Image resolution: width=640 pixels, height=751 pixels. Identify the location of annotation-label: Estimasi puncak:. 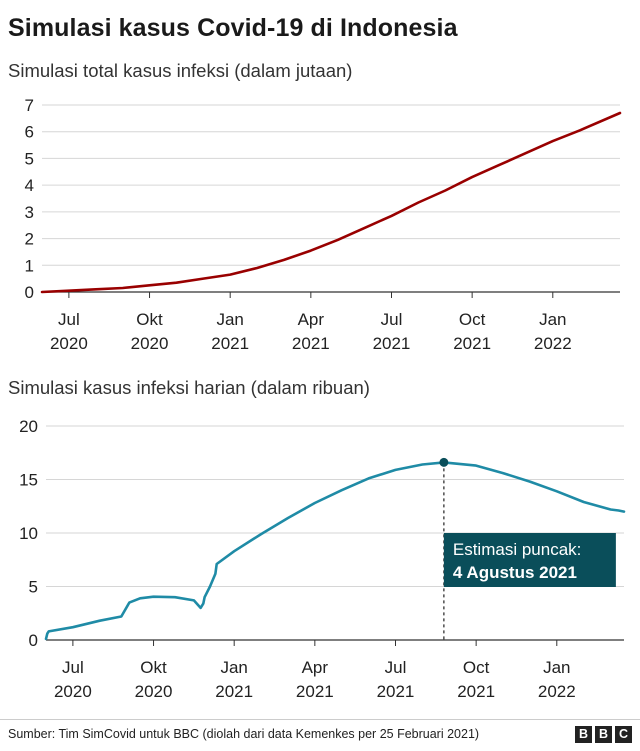
(517, 549).